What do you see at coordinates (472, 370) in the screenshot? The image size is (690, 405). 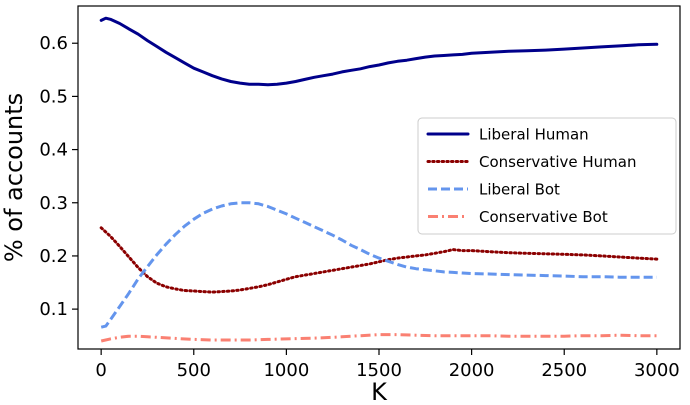 I see `x-tick-label: 2000` at bounding box center [472, 370].